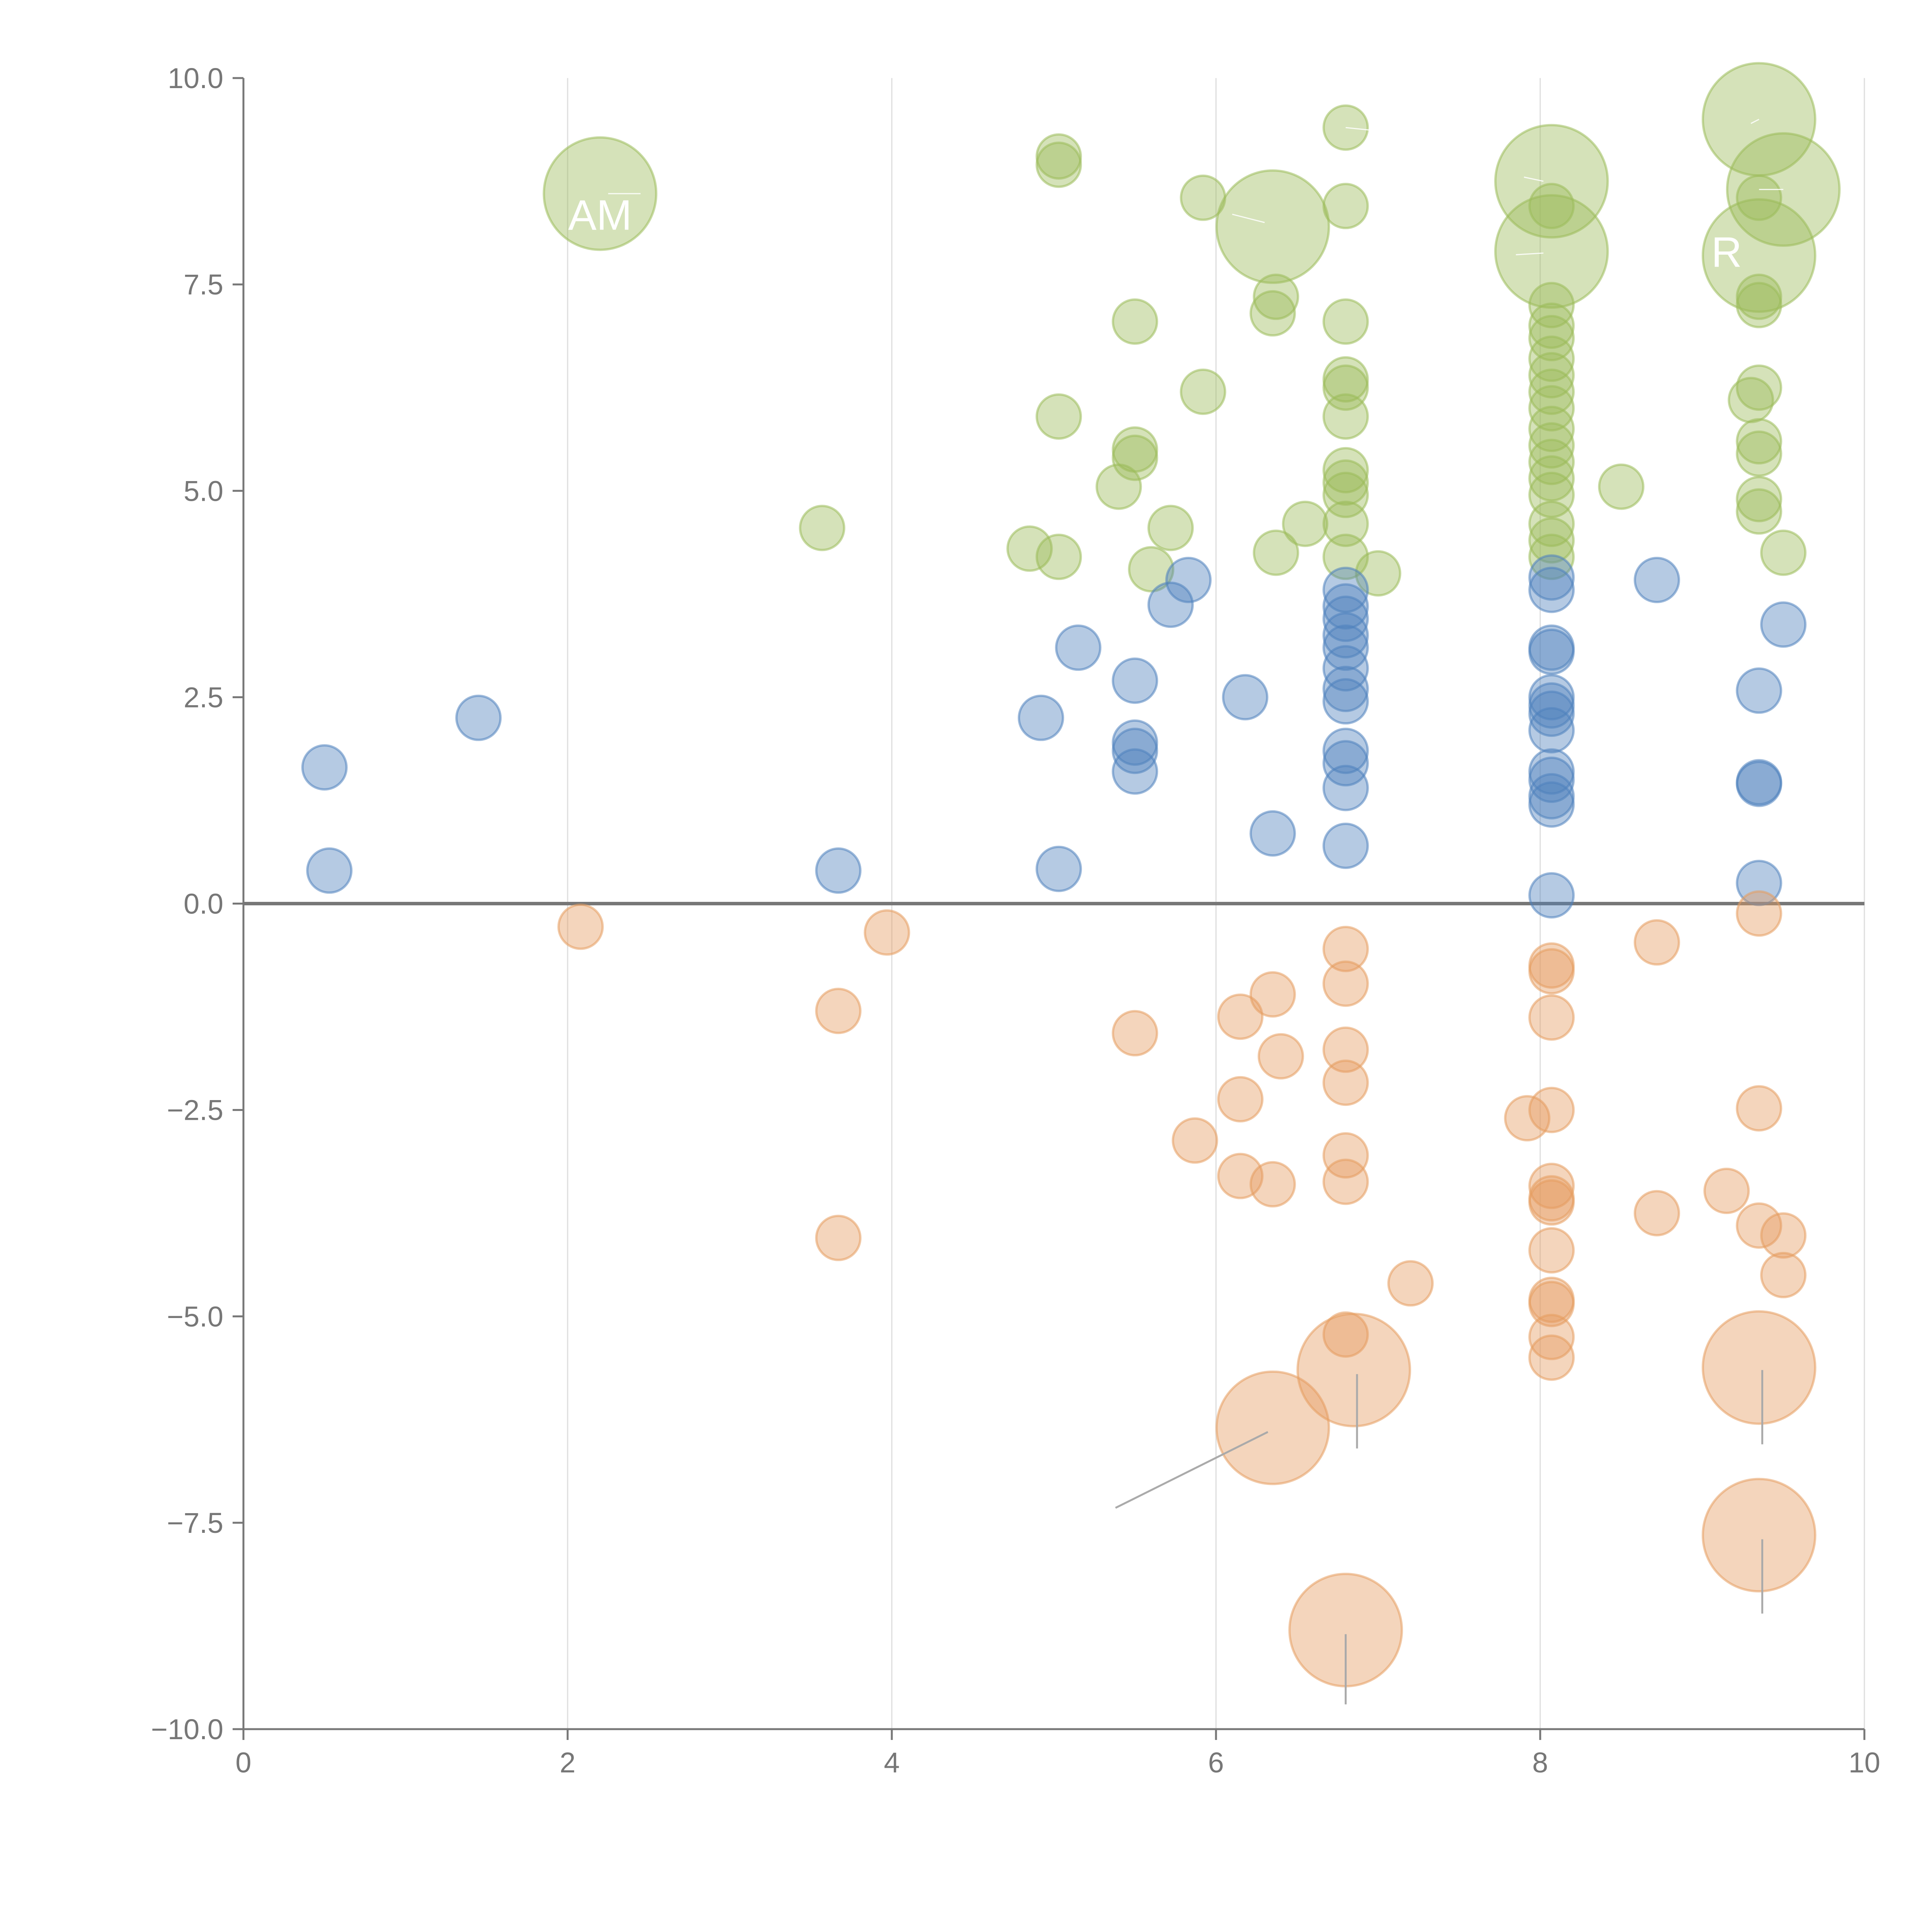 The width and height of the screenshot is (1932, 1932). Describe the element at coordinates (195, 1317) in the screenshot. I see `y-tick-label: −5.0` at that location.